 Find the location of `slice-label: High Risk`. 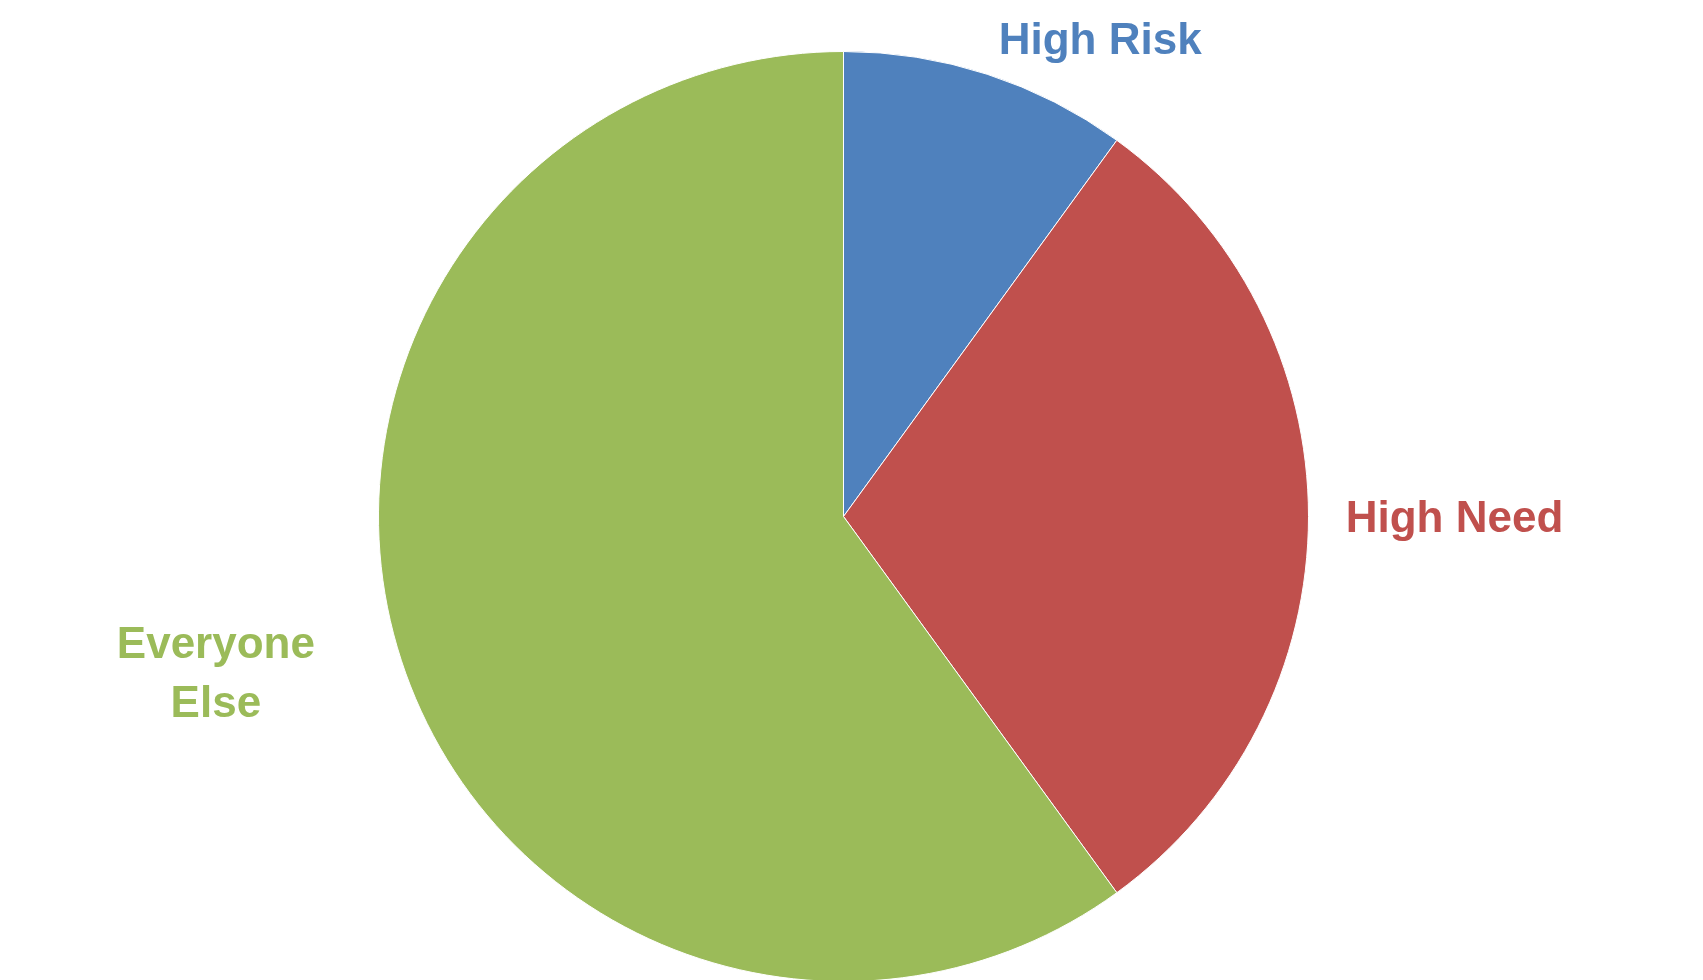

slice-label: High Risk is located at coordinates (1100, 39).